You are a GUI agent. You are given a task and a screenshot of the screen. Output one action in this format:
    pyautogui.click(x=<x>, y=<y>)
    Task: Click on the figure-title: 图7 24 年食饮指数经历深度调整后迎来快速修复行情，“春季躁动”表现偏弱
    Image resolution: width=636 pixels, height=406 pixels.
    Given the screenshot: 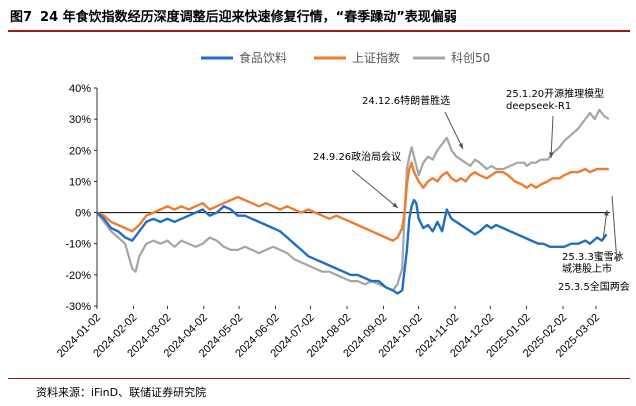 What is the action you would take?
    pyautogui.click(x=233, y=15)
    